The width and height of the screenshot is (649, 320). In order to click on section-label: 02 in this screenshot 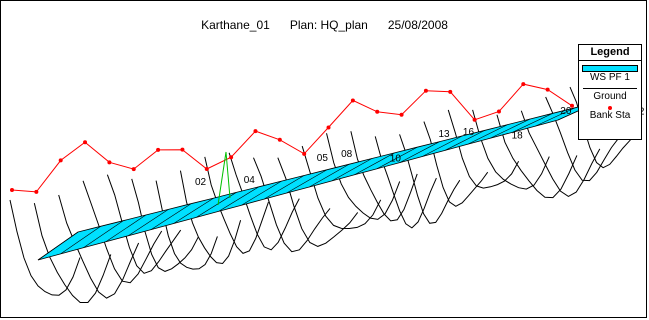, I will do `click(201, 182)`.